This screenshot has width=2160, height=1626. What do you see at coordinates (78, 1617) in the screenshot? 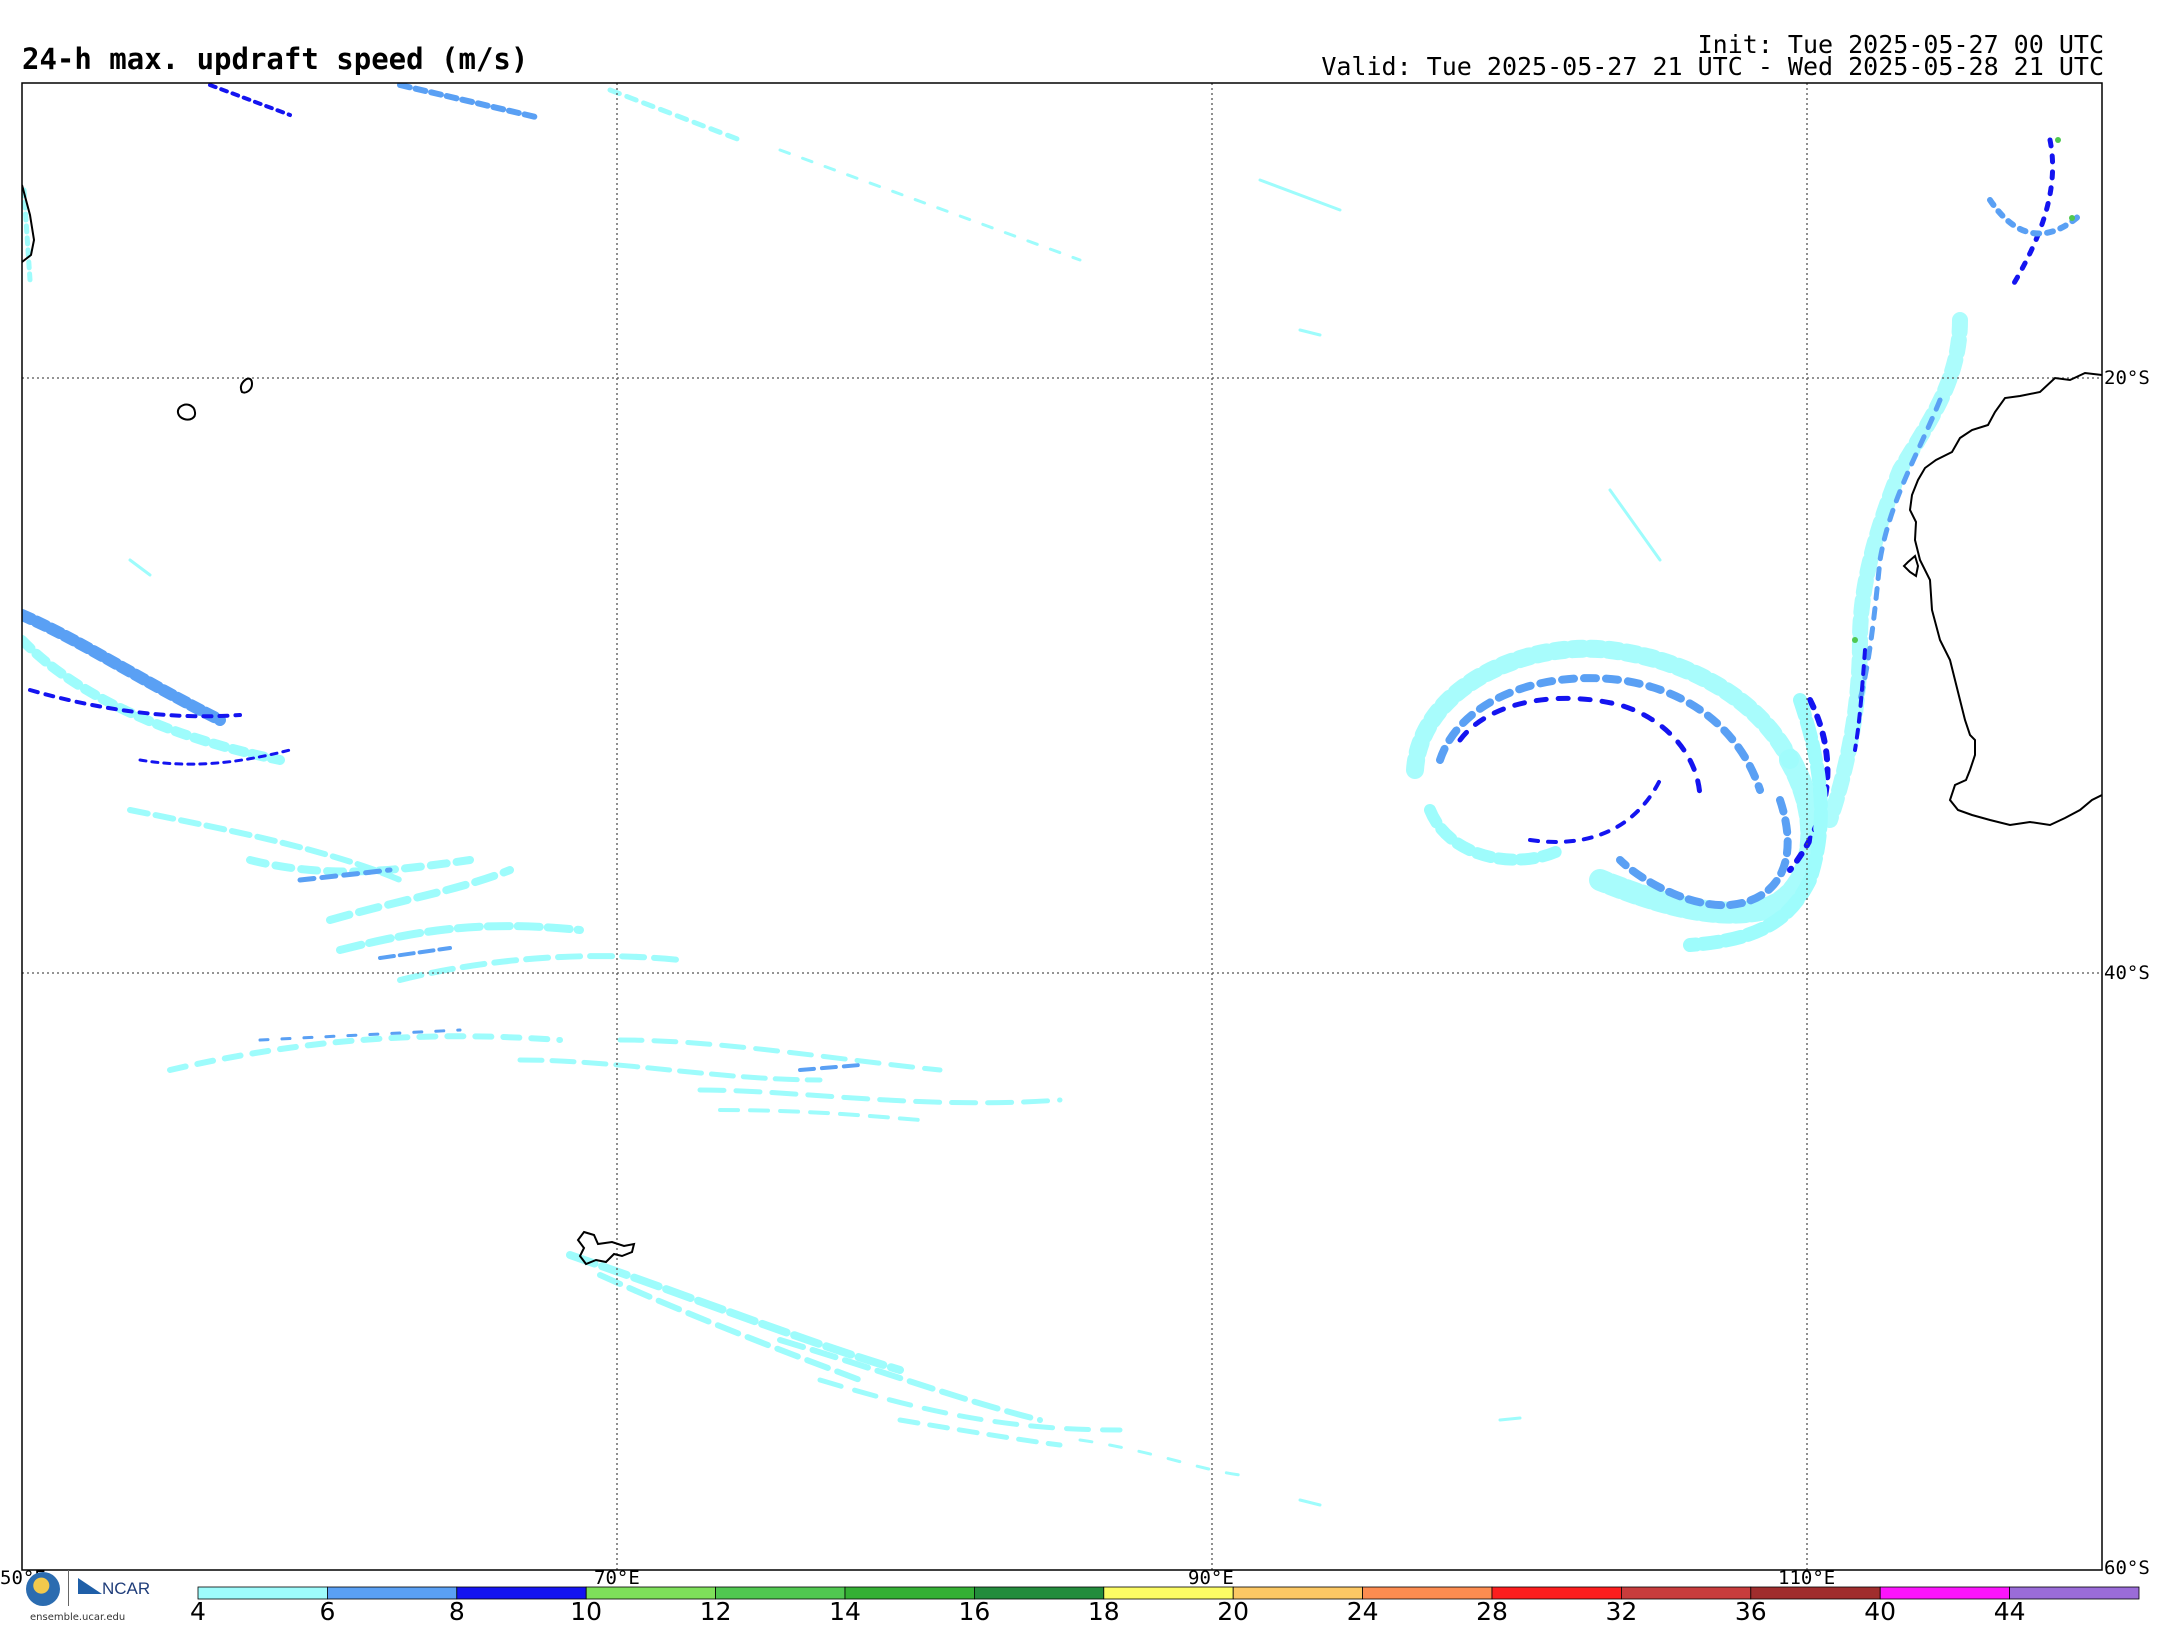
I see `site-url: ensemble.ucar.edu` at bounding box center [78, 1617].